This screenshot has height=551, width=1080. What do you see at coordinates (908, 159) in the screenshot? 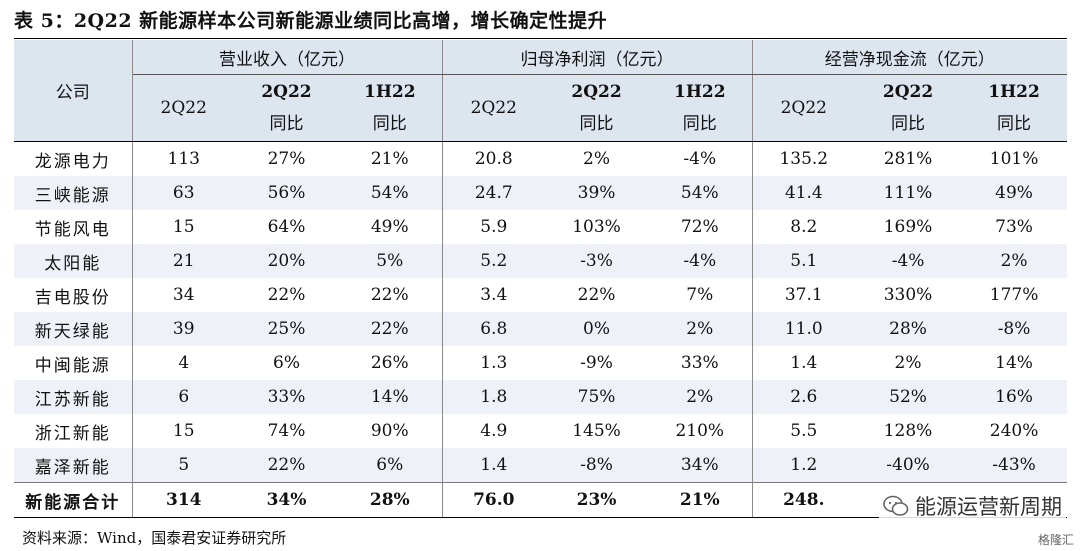
I see `value-cell: 281%` at bounding box center [908, 159].